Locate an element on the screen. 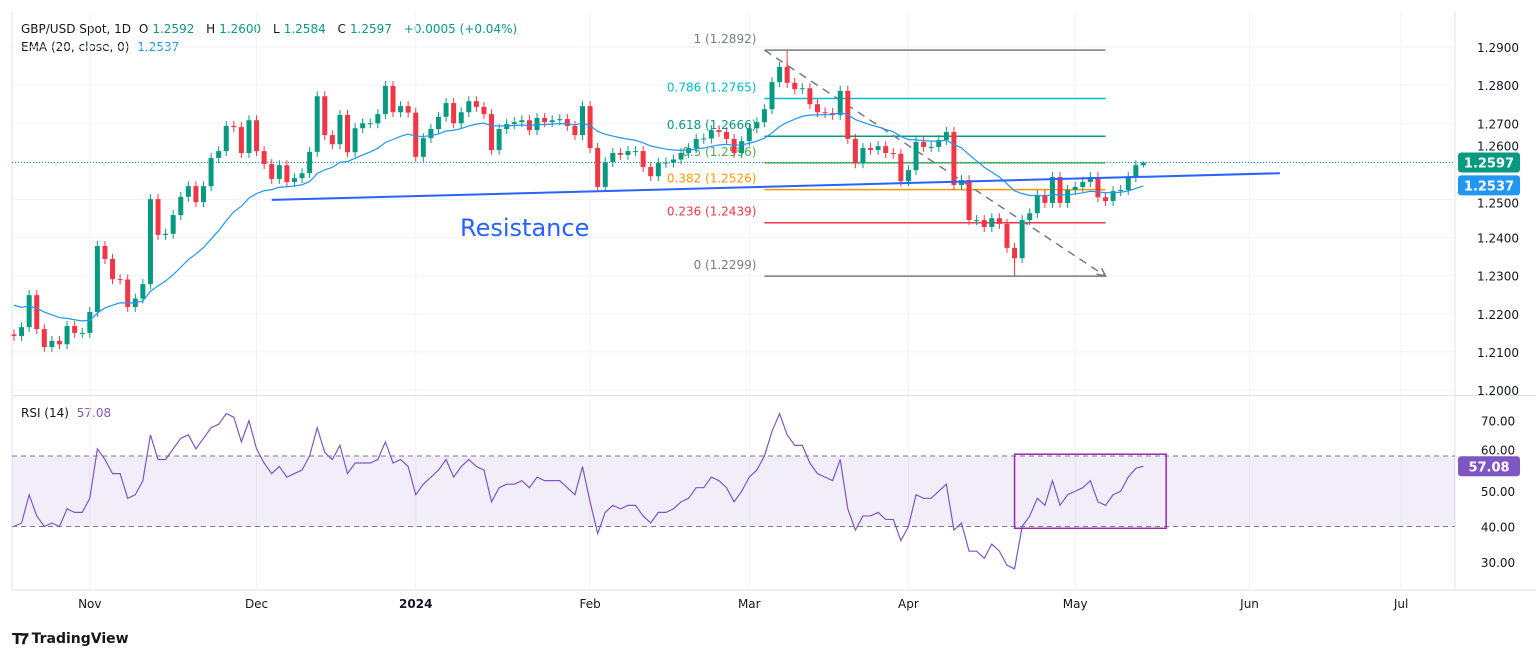  price-tick-label: 1.2400 is located at coordinates (1498, 239).